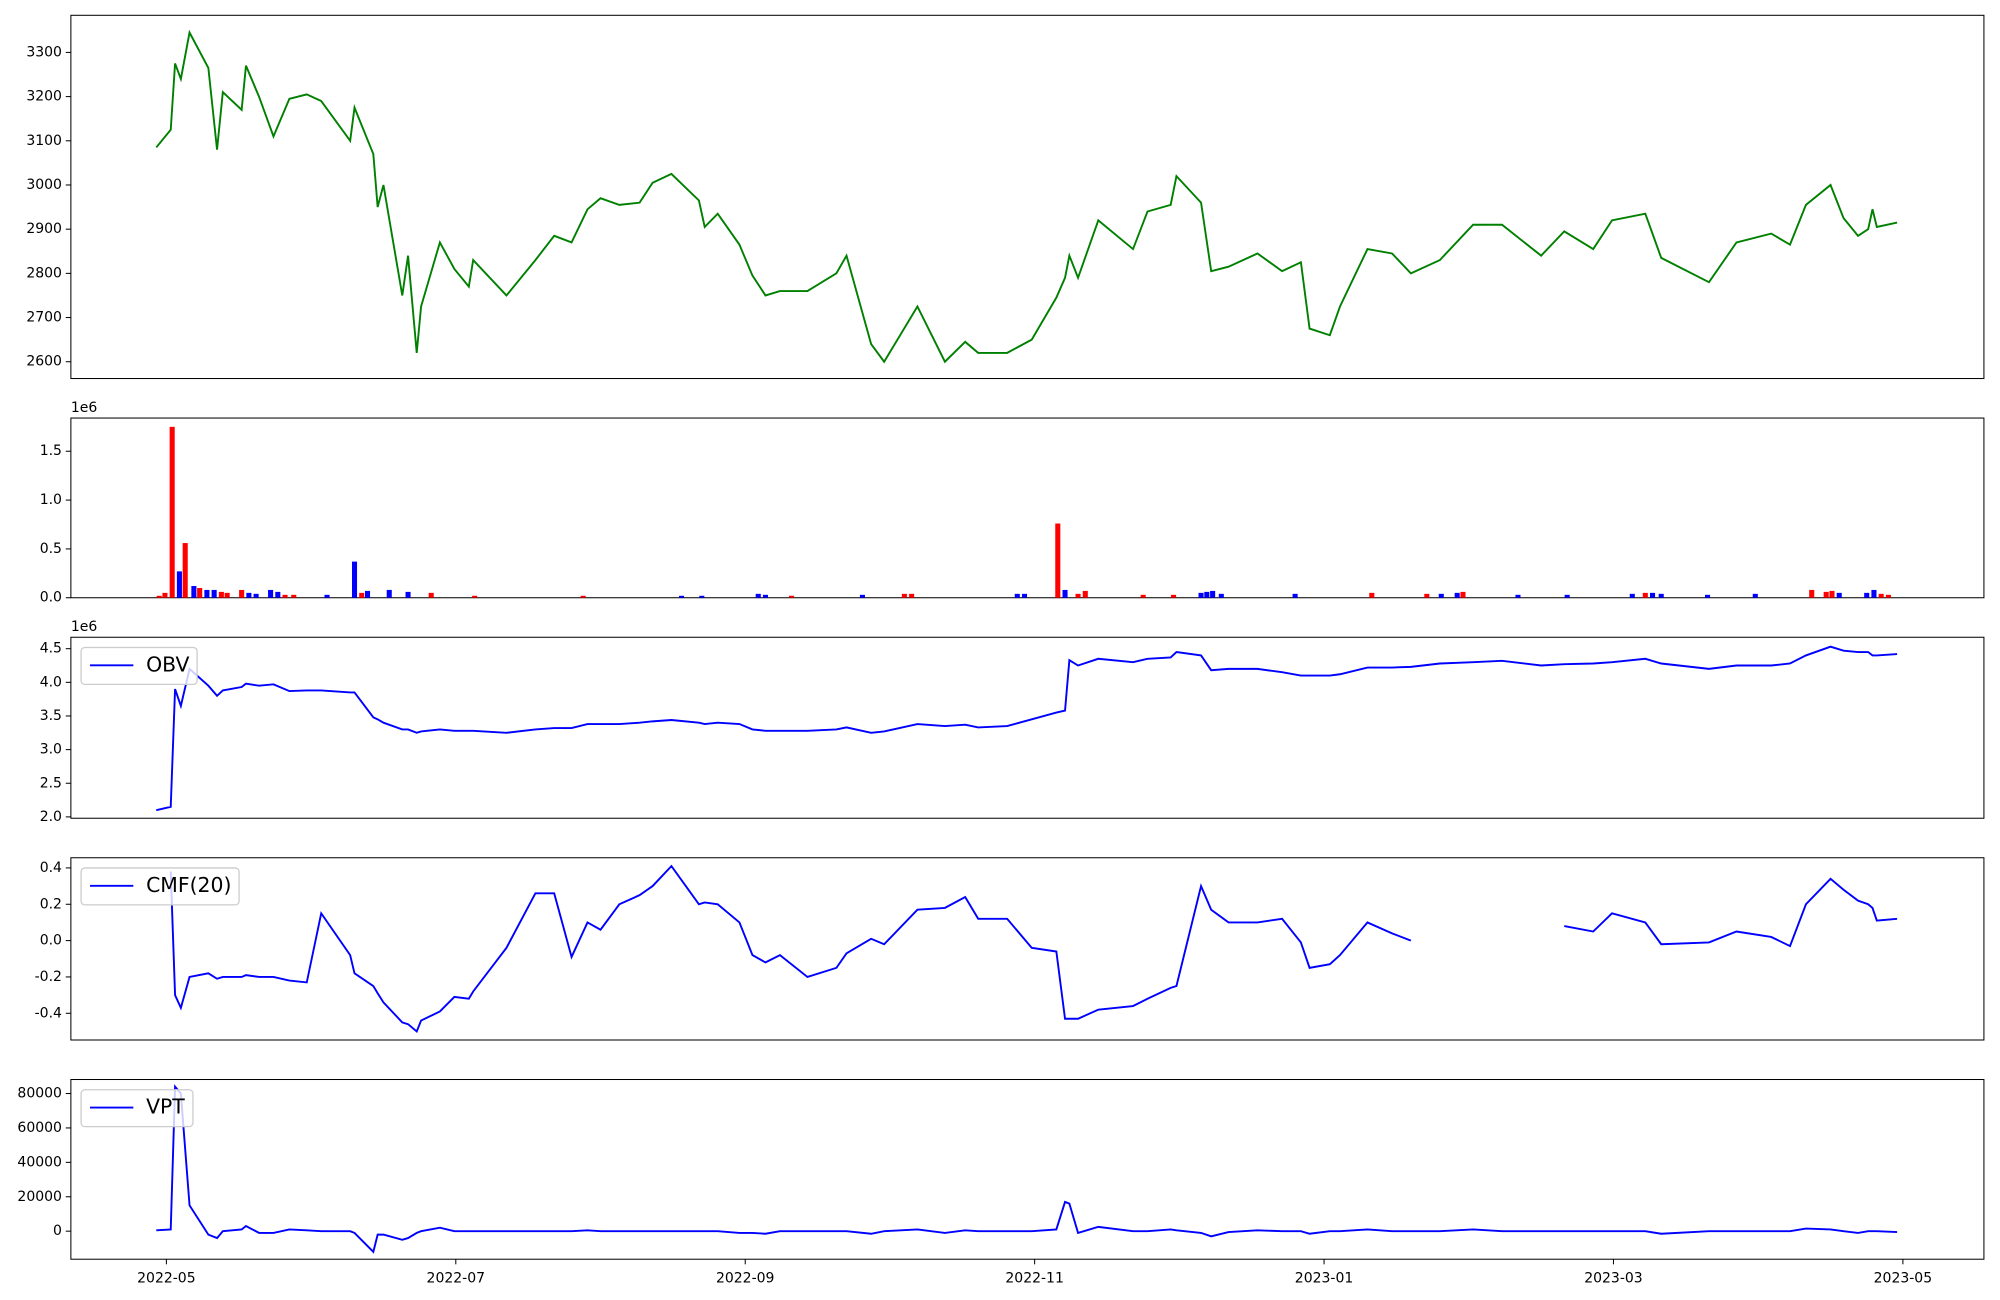  I want to click on legend-label: VPT, so click(165, 1107).